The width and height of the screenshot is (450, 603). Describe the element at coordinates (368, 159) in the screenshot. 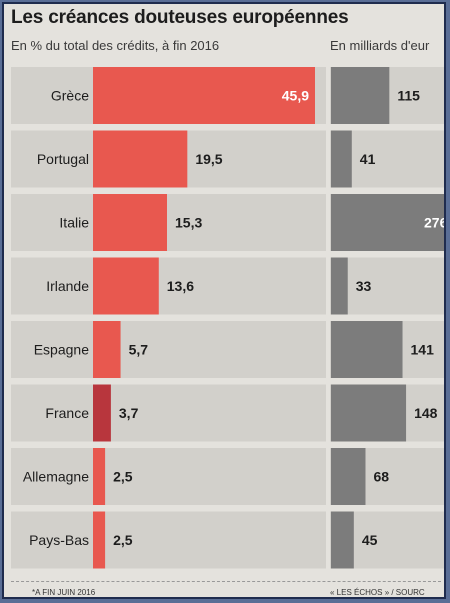

I see `billions-value-label: 41` at that location.